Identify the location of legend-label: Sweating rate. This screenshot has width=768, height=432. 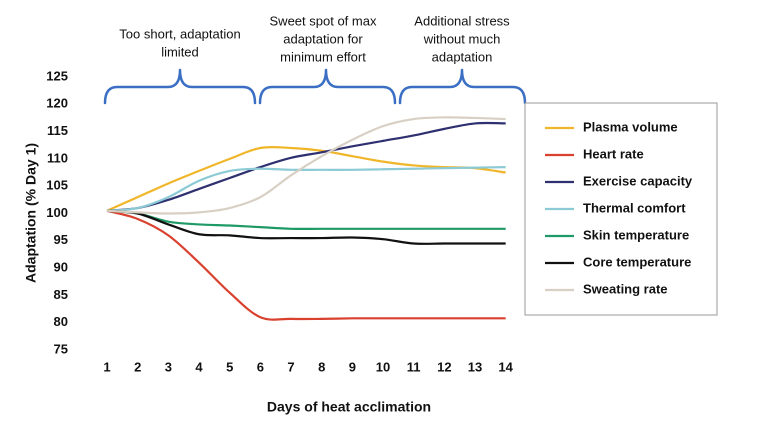
(625, 288).